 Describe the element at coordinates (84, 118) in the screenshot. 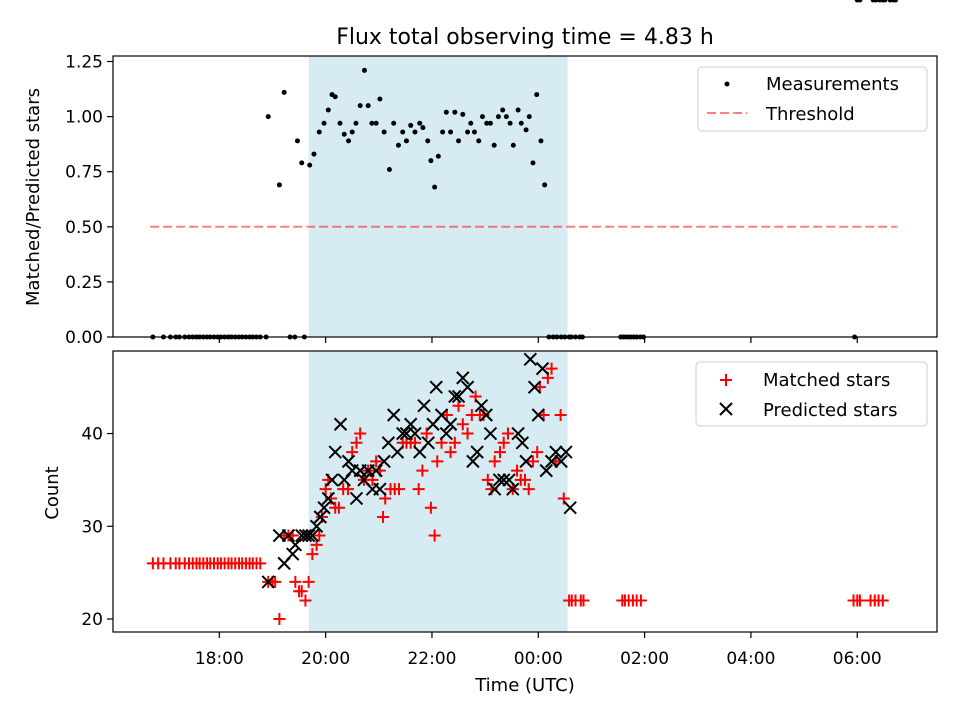

I see `top-y-tick-label: 1.00` at that location.